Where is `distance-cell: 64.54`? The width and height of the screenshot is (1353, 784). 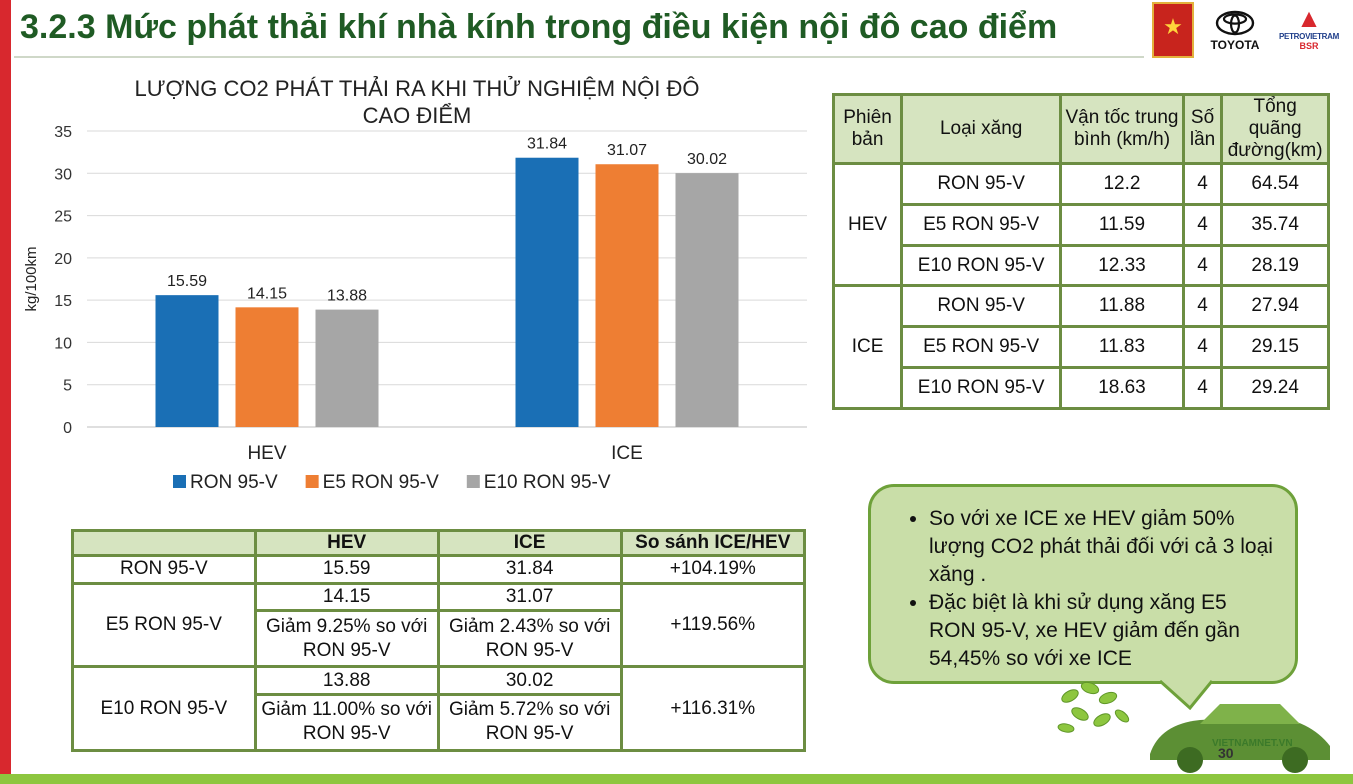
distance-cell: 64.54 is located at coordinates (1275, 184).